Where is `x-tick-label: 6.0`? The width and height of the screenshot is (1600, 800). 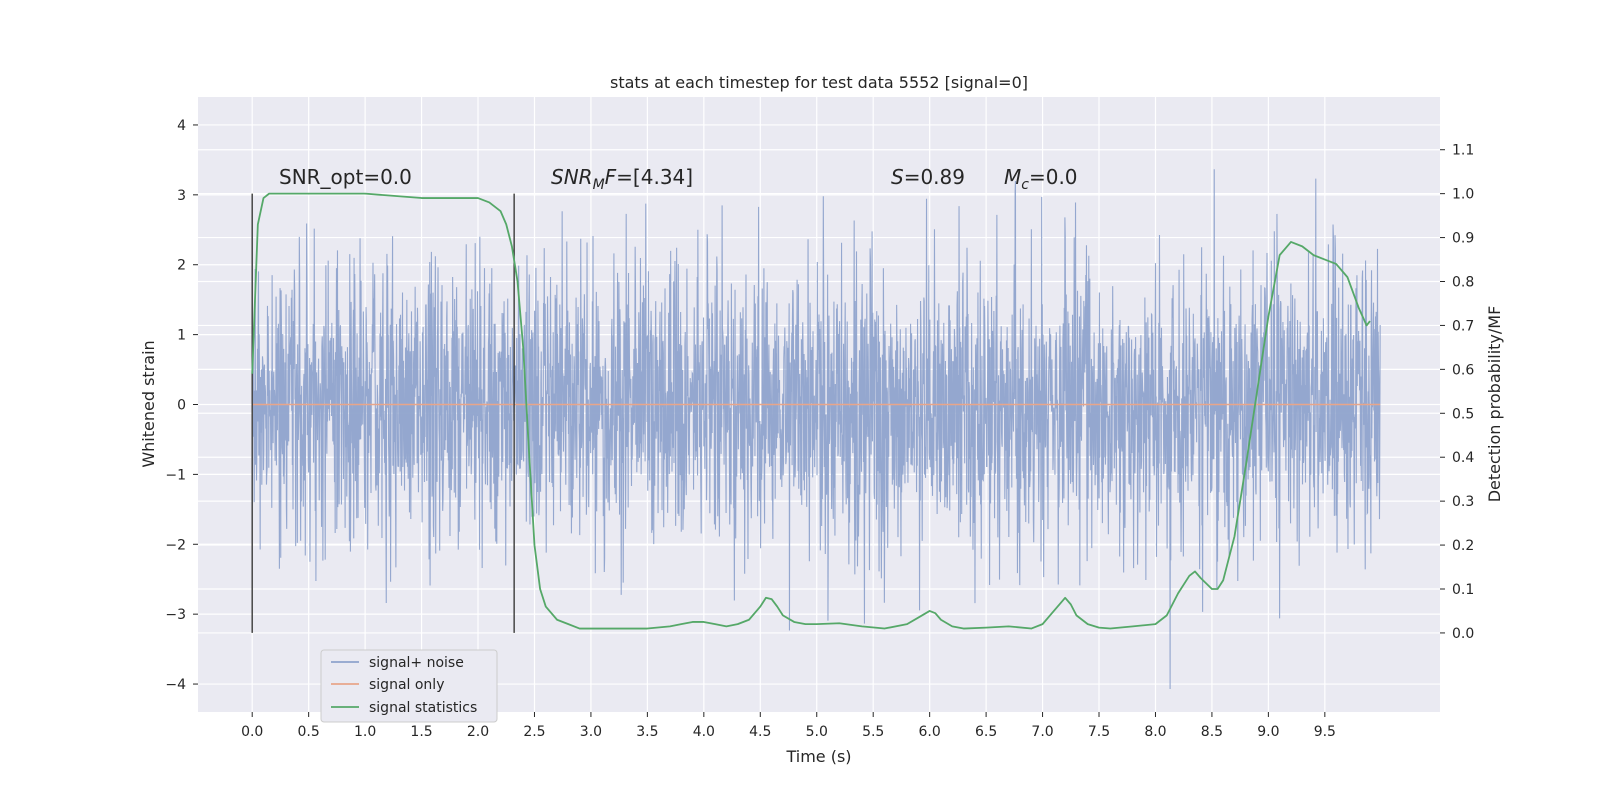 x-tick-label: 6.0 is located at coordinates (930, 732).